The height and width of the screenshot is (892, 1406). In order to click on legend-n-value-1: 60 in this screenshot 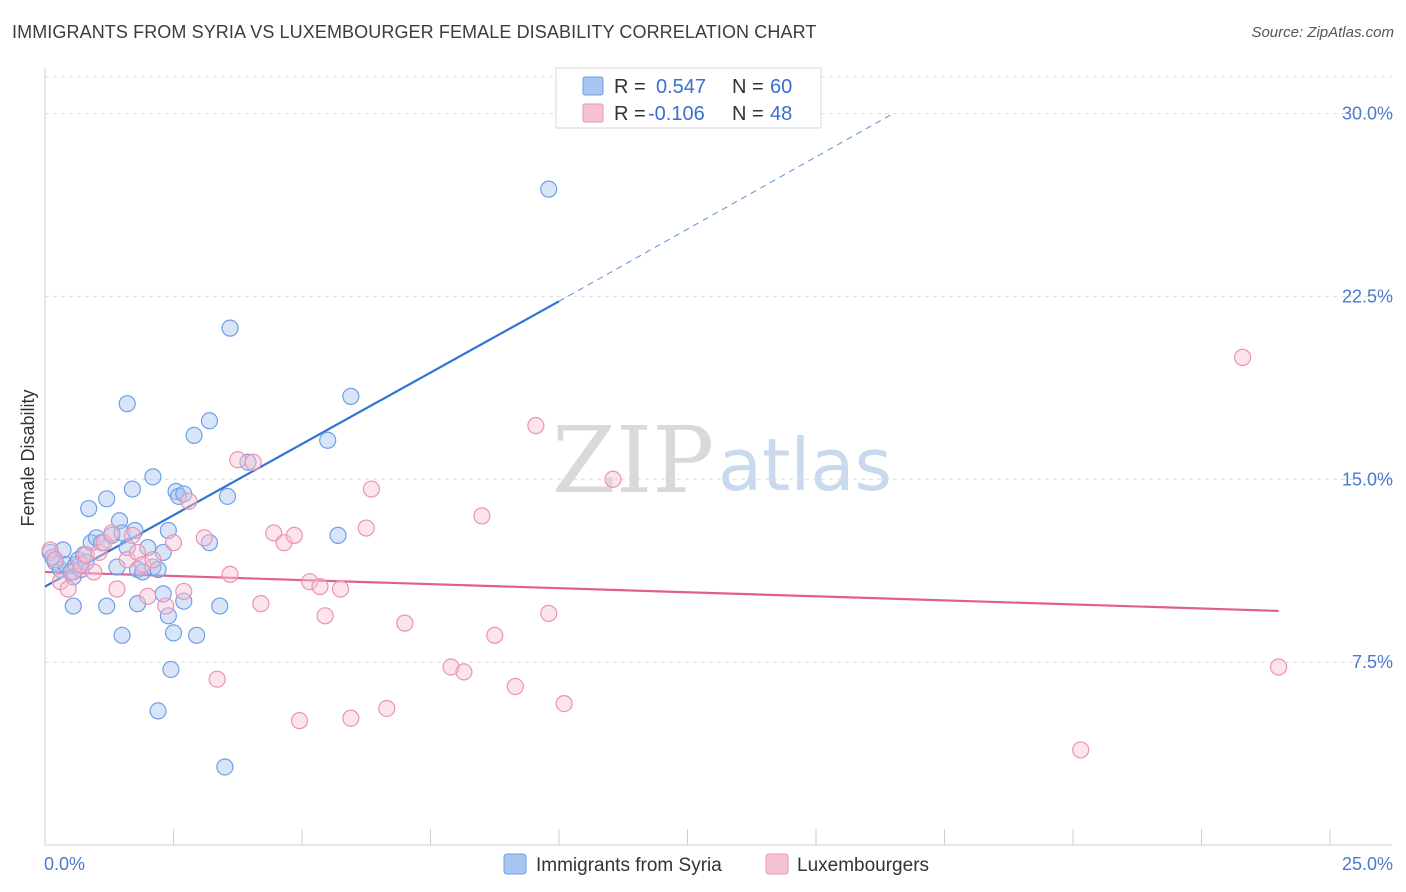, I will do `click(781, 87)`.